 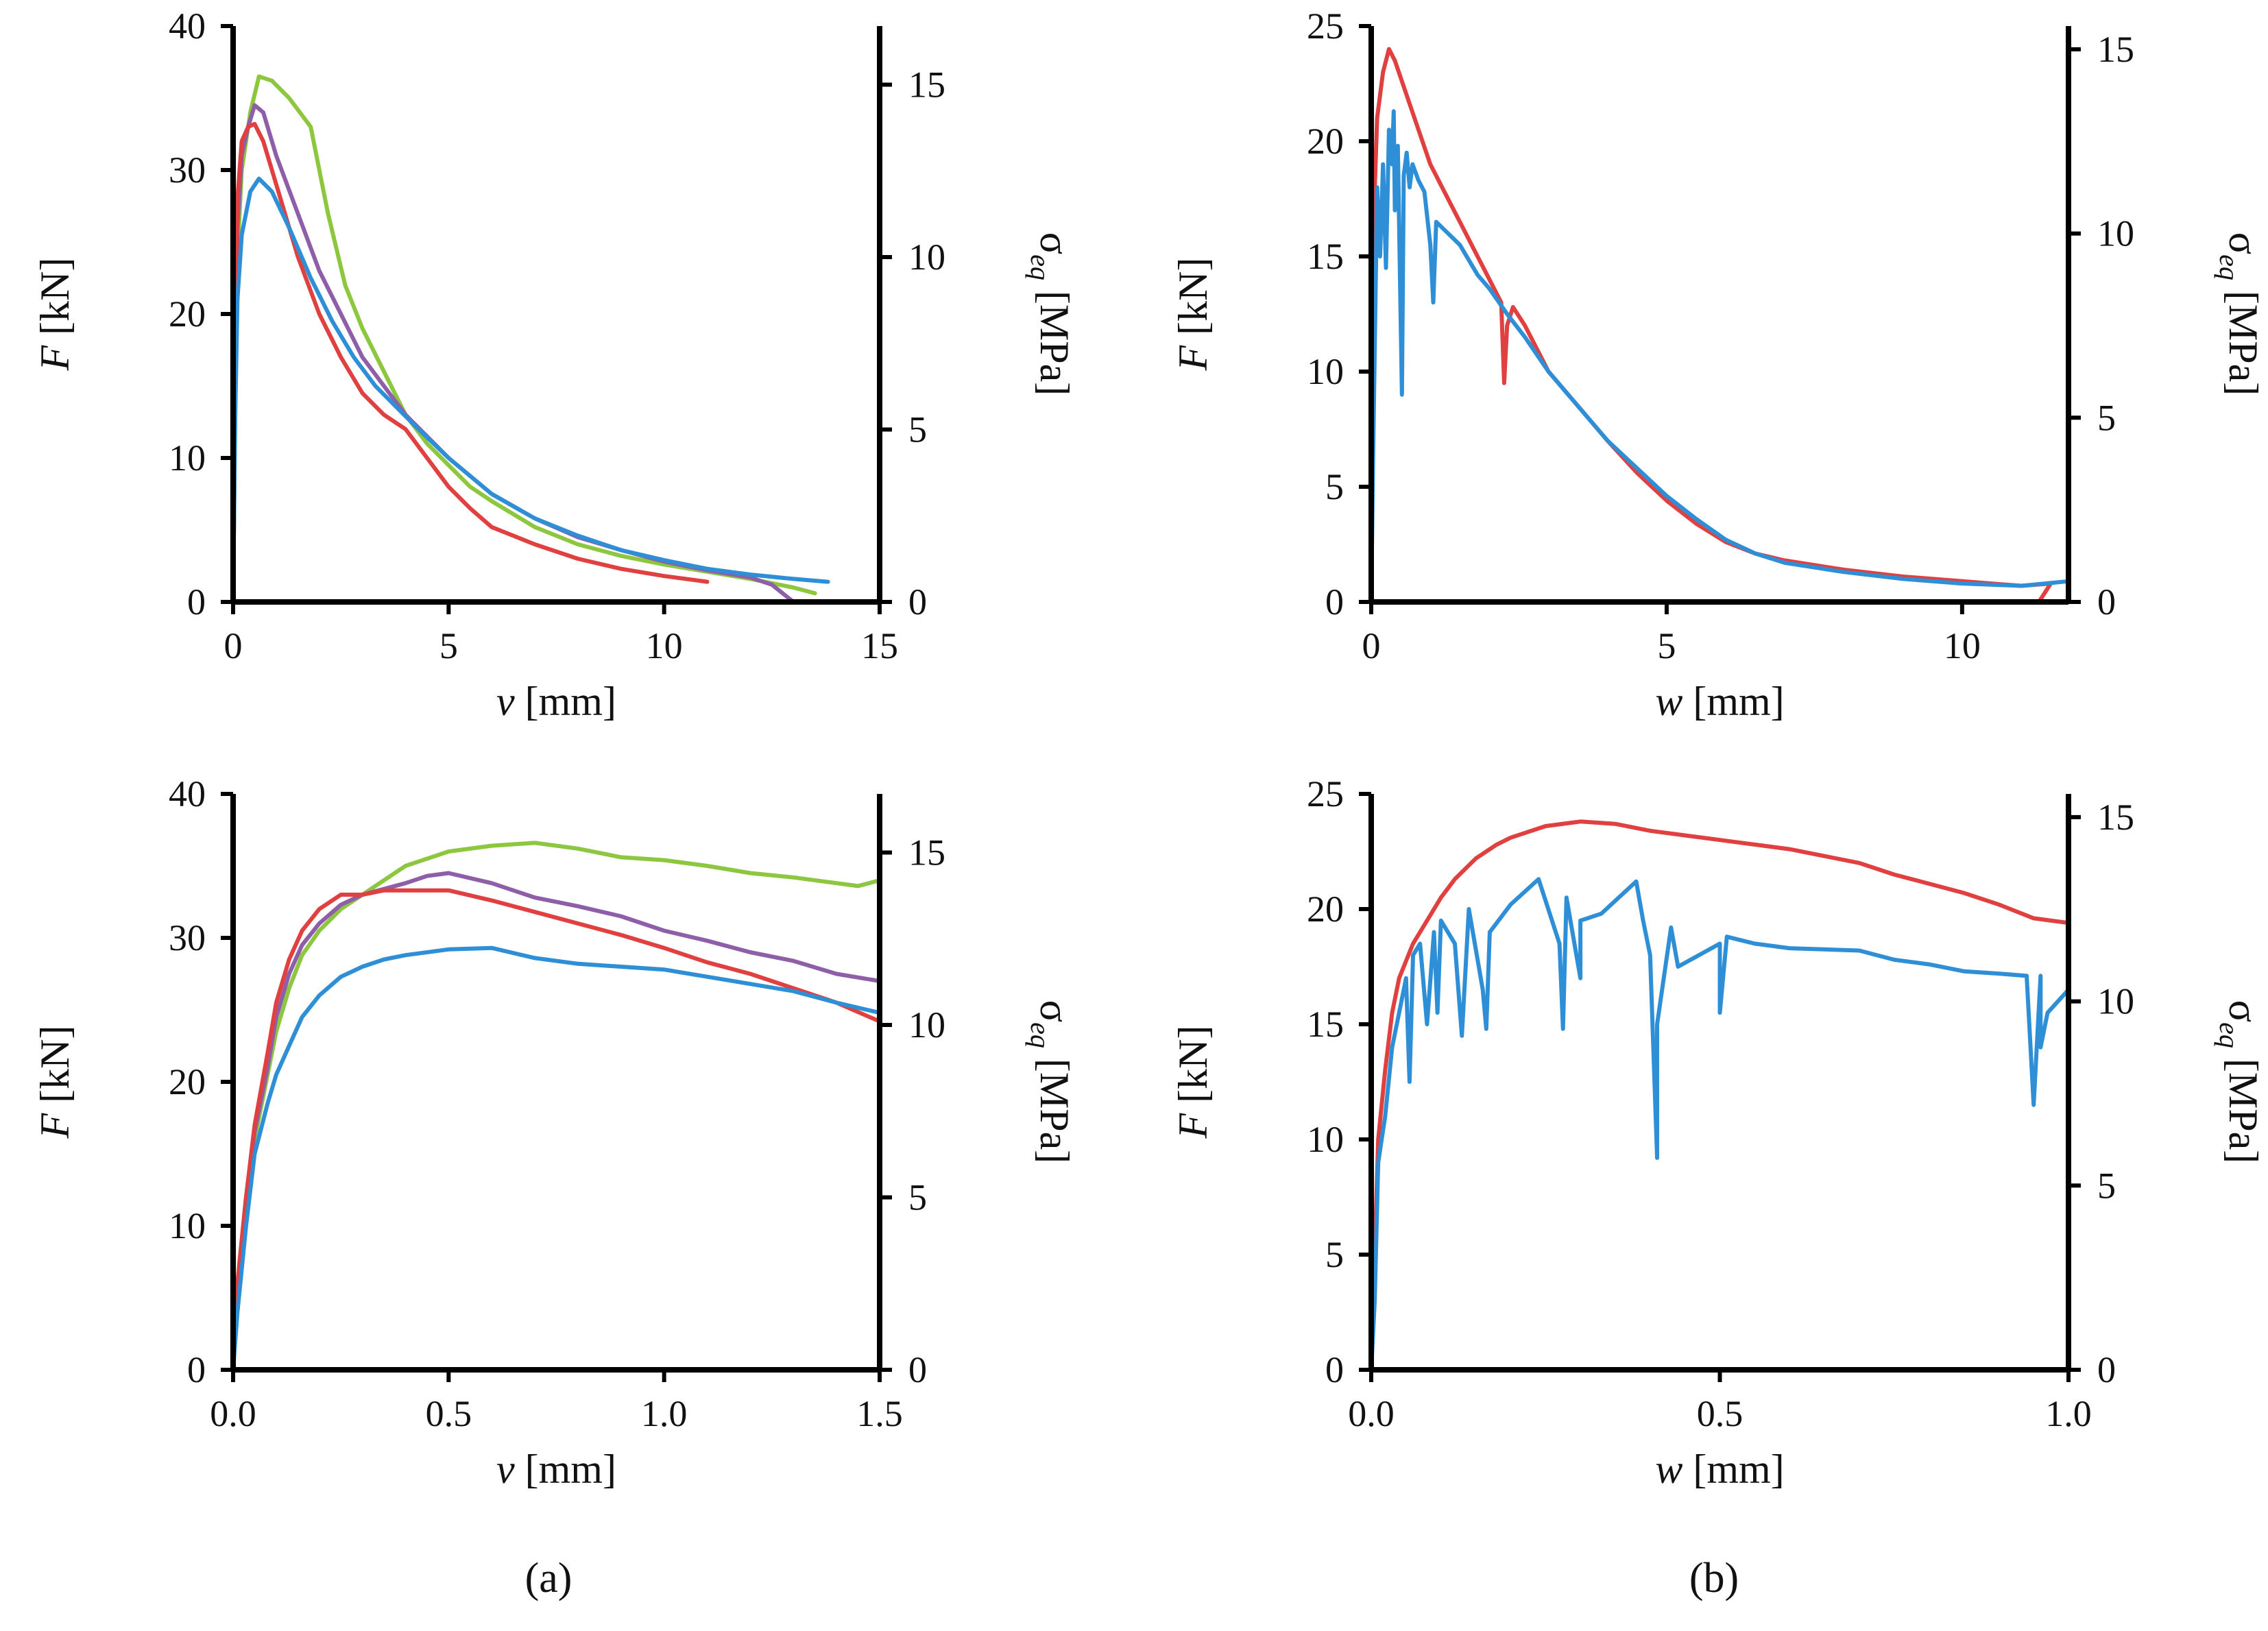 I want to click on panel-label-a: (a), so click(x=548, y=1578).